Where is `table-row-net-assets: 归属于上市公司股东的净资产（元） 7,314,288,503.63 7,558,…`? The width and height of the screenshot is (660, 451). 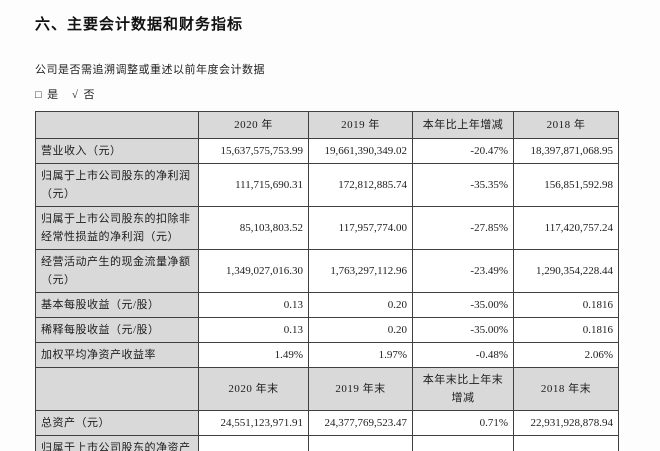 table-row-net-assets: 归属于上市公司股东的净资产（元） 7,314,288,503.63 7,558,… is located at coordinates (327, 443).